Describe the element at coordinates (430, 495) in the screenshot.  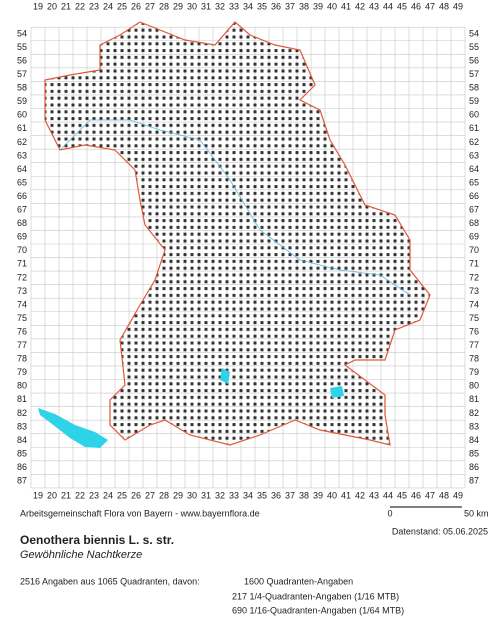
I see `column-label: 47` at that location.